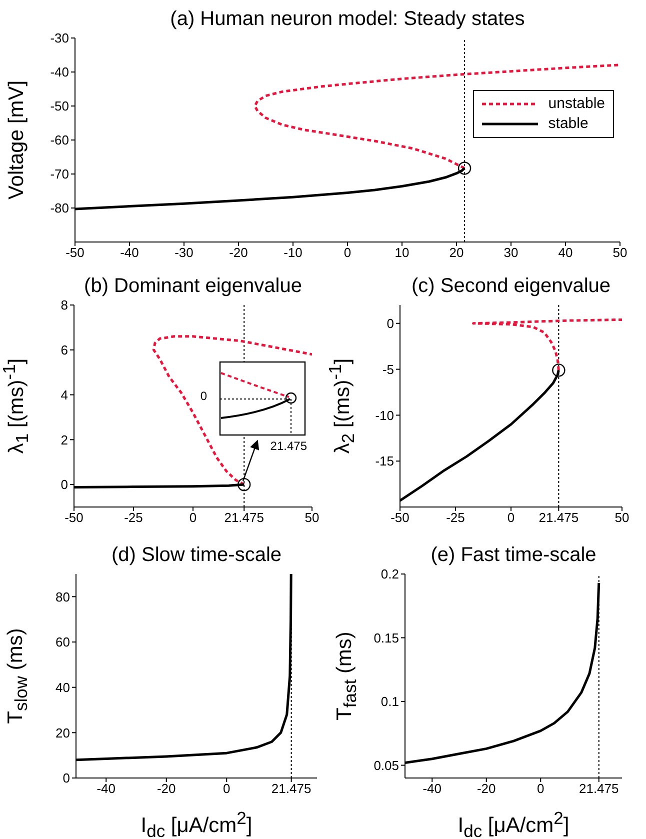  What do you see at coordinates (456, 252) in the screenshot?
I see `x-tick-label: 20` at bounding box center [456, 252].